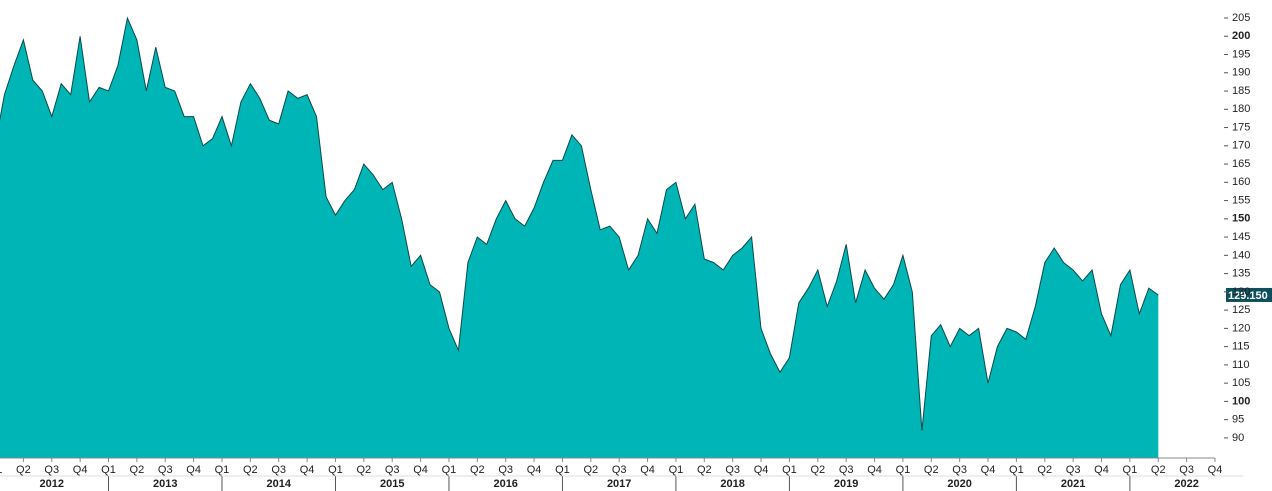 The image size is (1272, 491). What do you see at coordinates (846, 484) in the screenshot?
I see `year-label: 2019` at bounding box center [846, 484].